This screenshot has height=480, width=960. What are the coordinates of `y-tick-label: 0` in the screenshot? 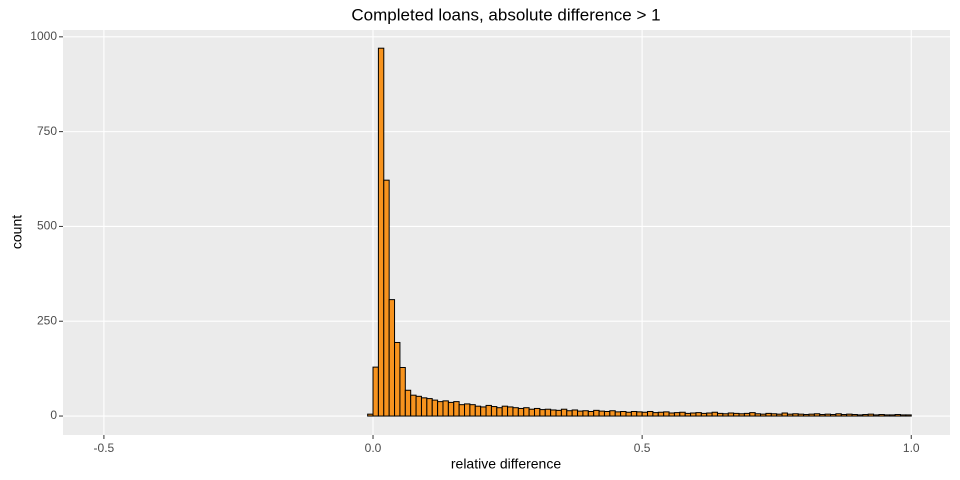 It's located at (53, 415).